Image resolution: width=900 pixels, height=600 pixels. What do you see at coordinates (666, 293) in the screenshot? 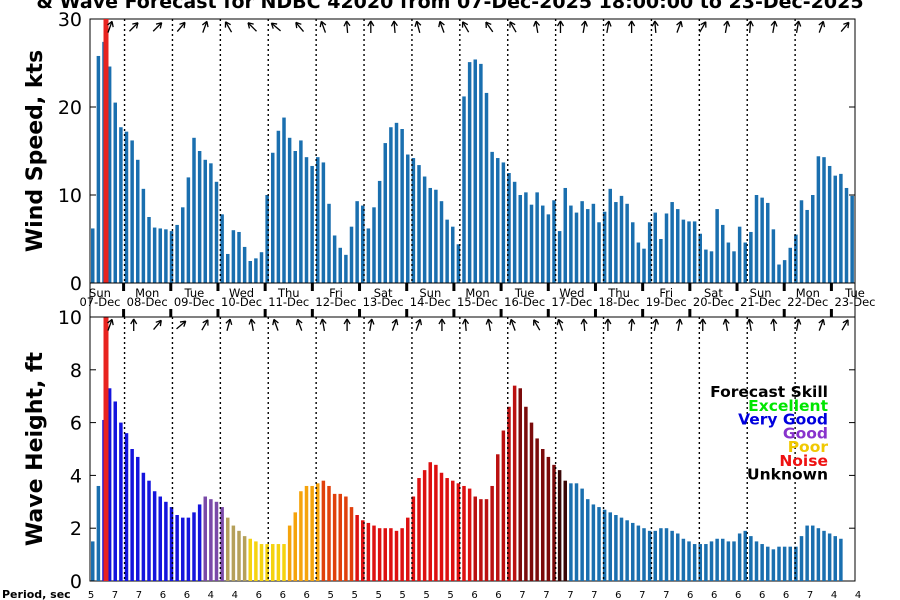
I see `day-label: Fri` at bounding box center [666, 293].